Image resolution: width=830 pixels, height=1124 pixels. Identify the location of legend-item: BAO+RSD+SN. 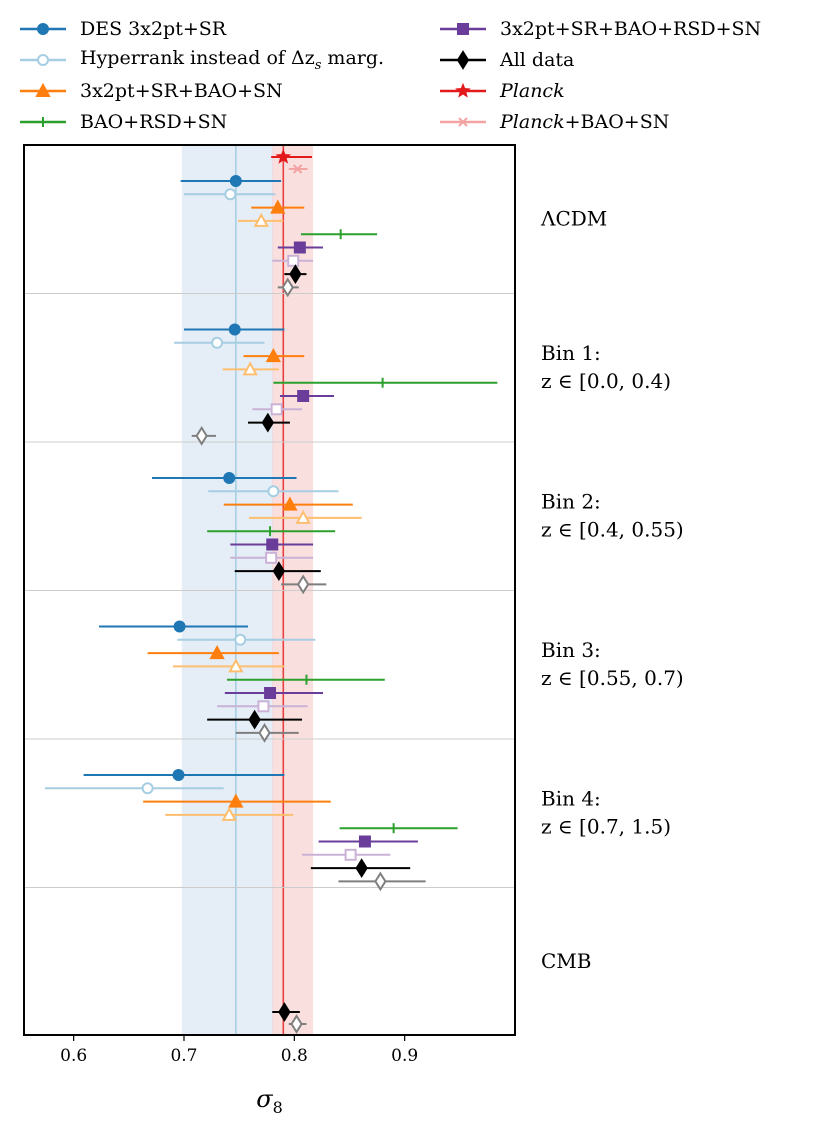
(122, 122).